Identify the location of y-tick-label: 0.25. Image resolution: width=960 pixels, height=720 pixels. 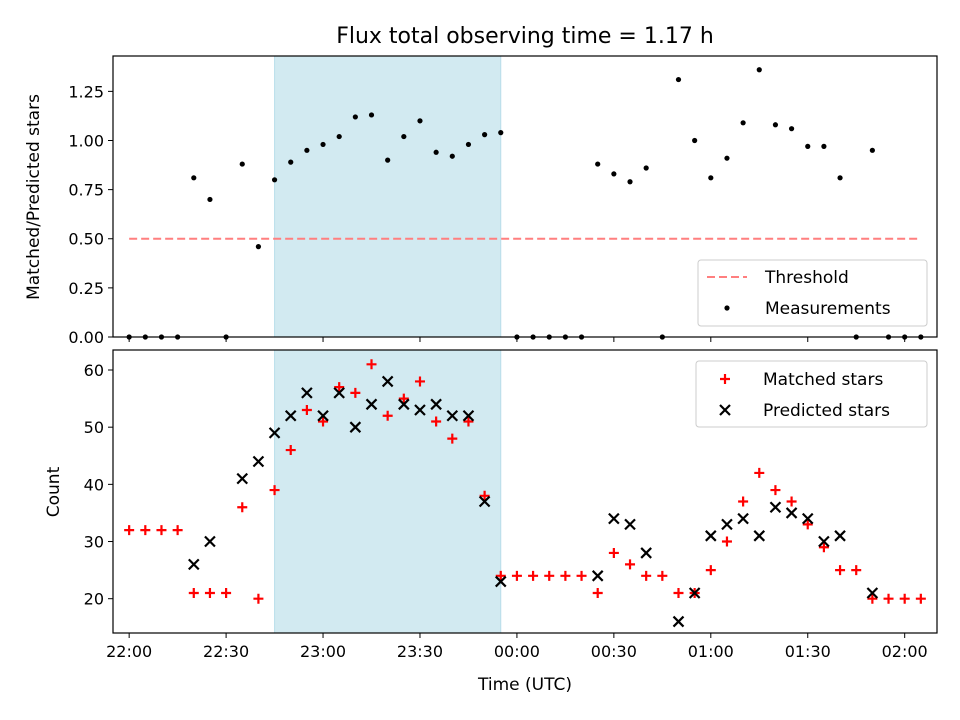
(86, 288).